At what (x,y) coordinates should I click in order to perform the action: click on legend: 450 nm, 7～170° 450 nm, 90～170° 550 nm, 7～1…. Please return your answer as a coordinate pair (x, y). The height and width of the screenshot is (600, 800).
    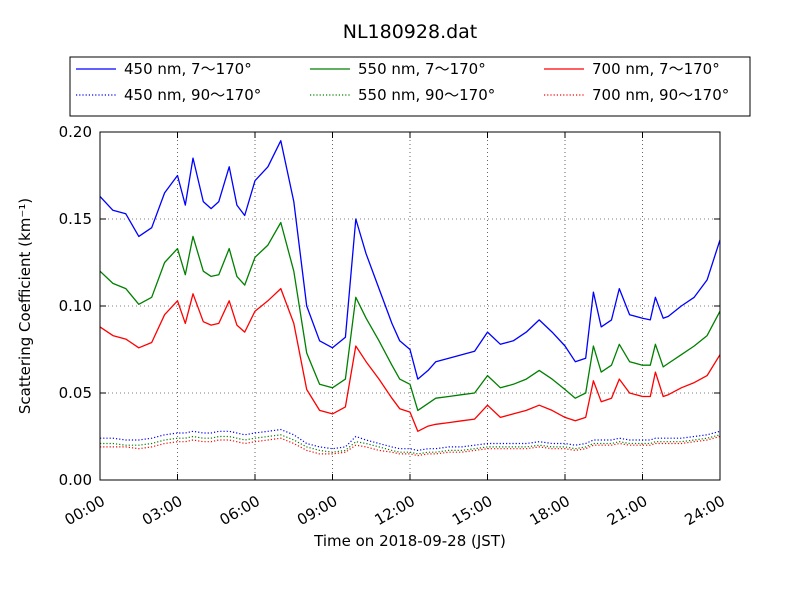
    Looking at the image, I should click on (410, 86).